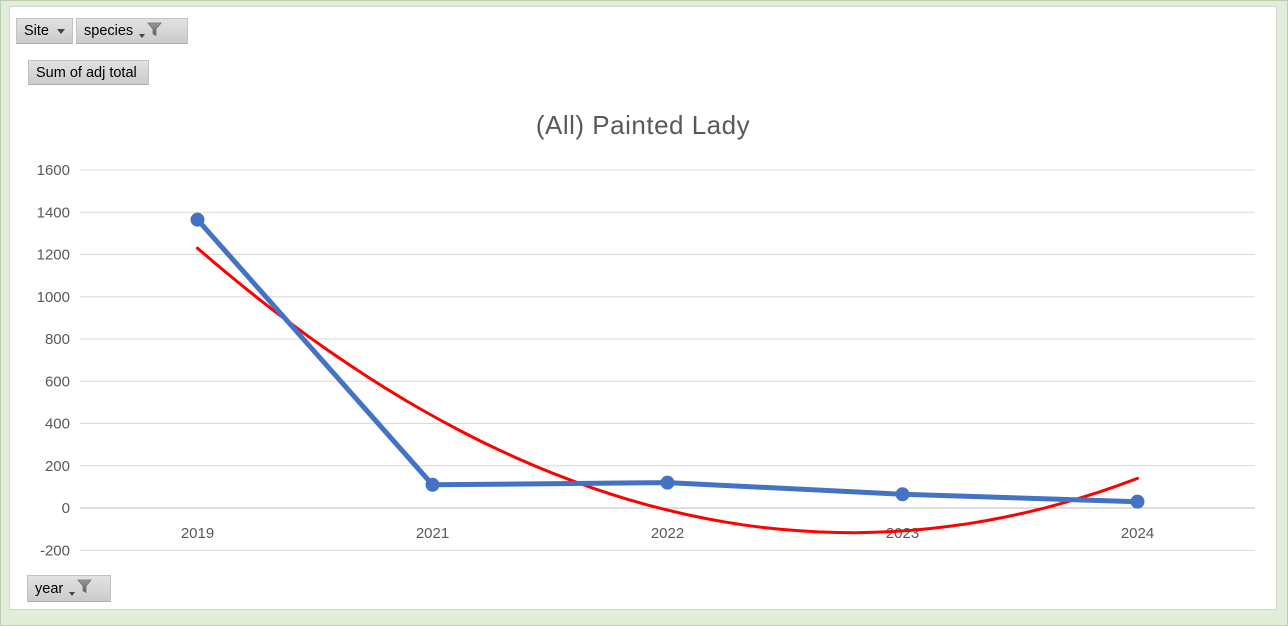 Image resolution: width=1288 pixels, height=626 pixels. Describe the element at coordinates (49, 588) in the screenshot. I see `year-filter-label: year` at that location.